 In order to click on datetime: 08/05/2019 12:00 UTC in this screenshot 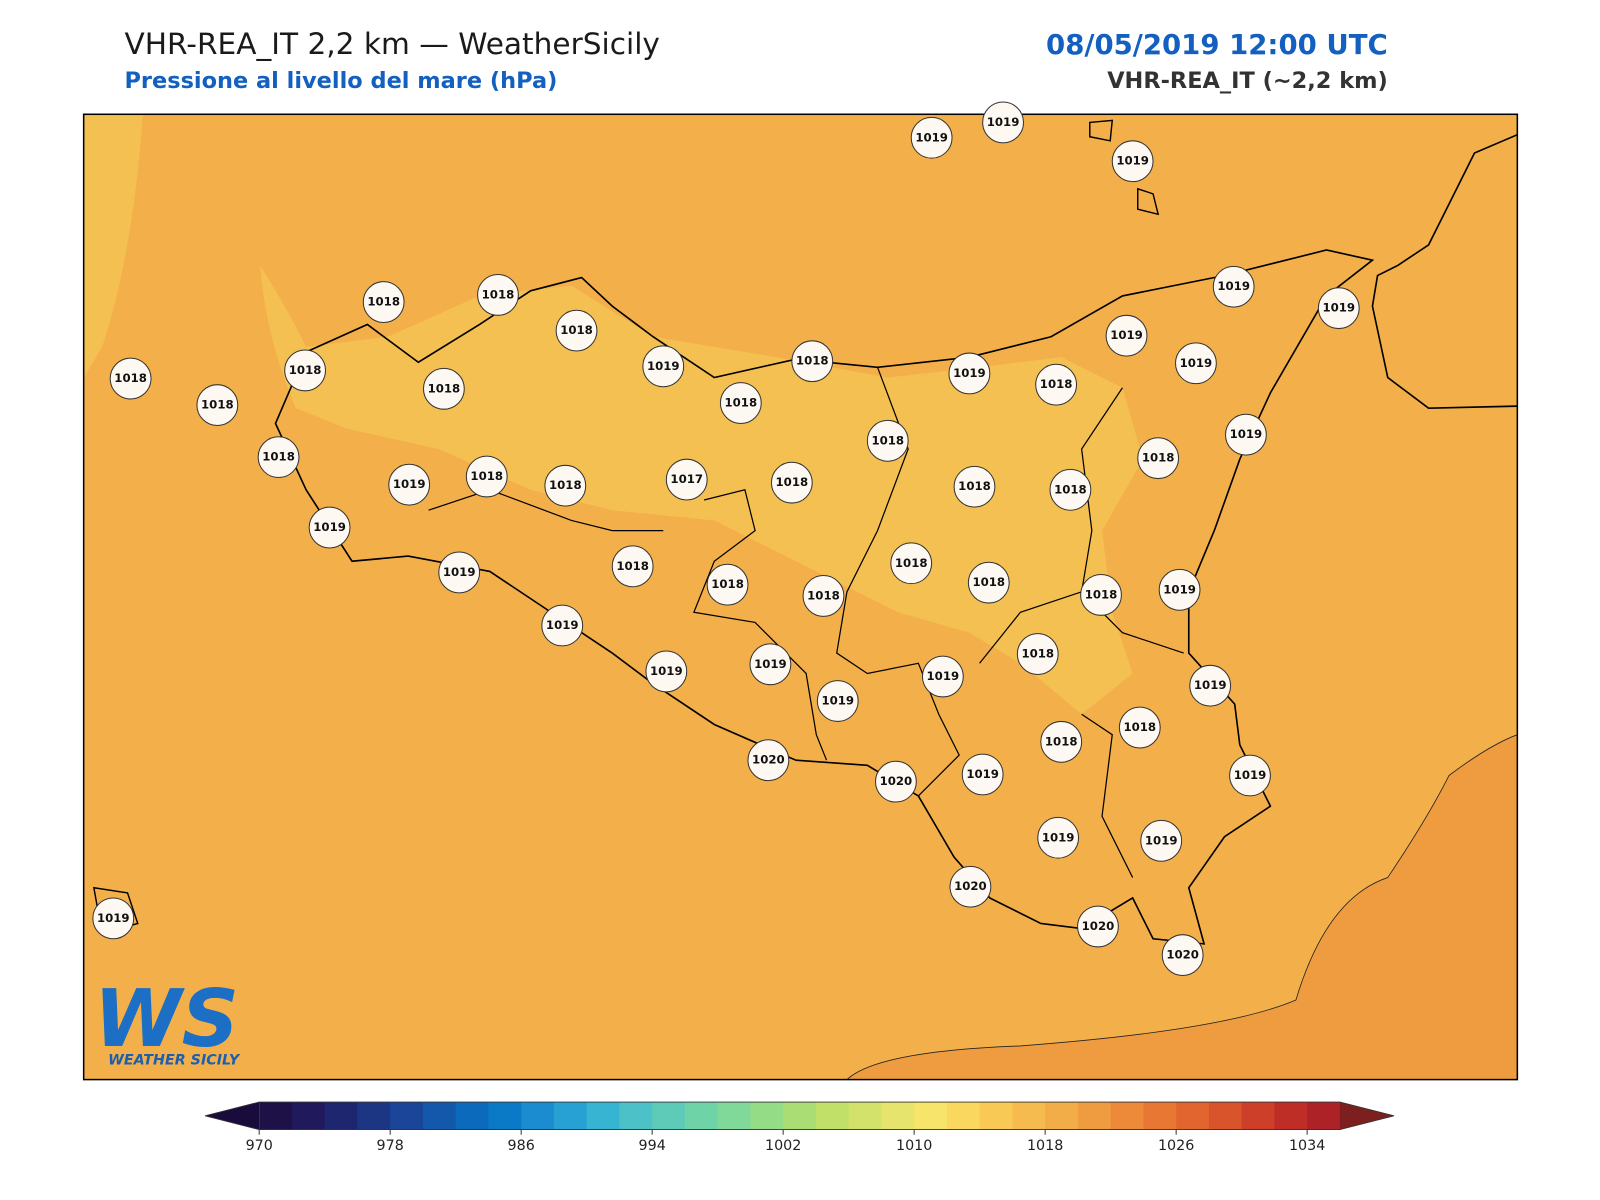, I will do `click(1217, 45)`.